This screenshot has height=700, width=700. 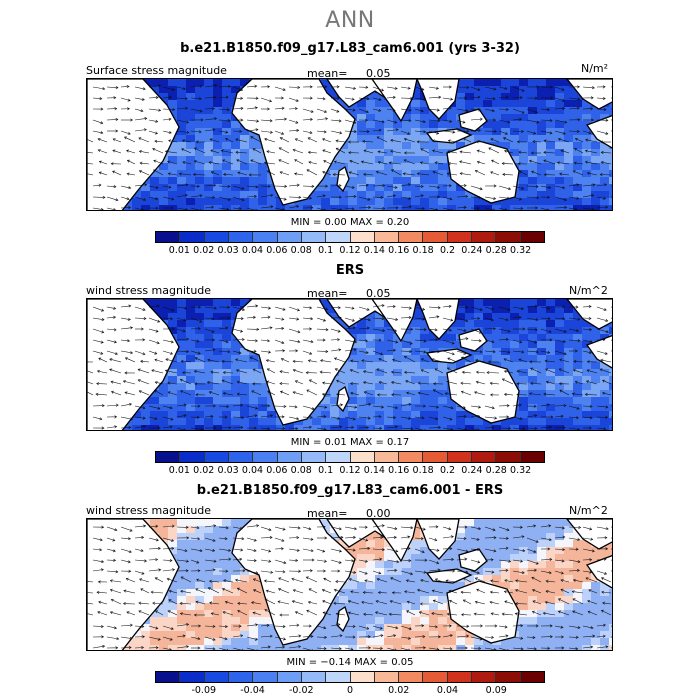 What do you see at coordinates (133, 144) in the screenshot?
I see `land-mass` at bounding box center [133, 144].